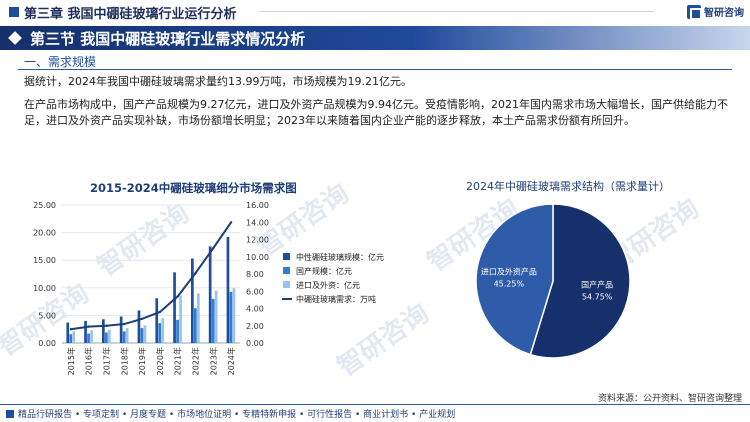 The height and width of the screenshot is (422, 750). Describe the element at coordinates (509, 271) in the screenshot. I see `pie-slice-label: 进口及外资产品` at that location.